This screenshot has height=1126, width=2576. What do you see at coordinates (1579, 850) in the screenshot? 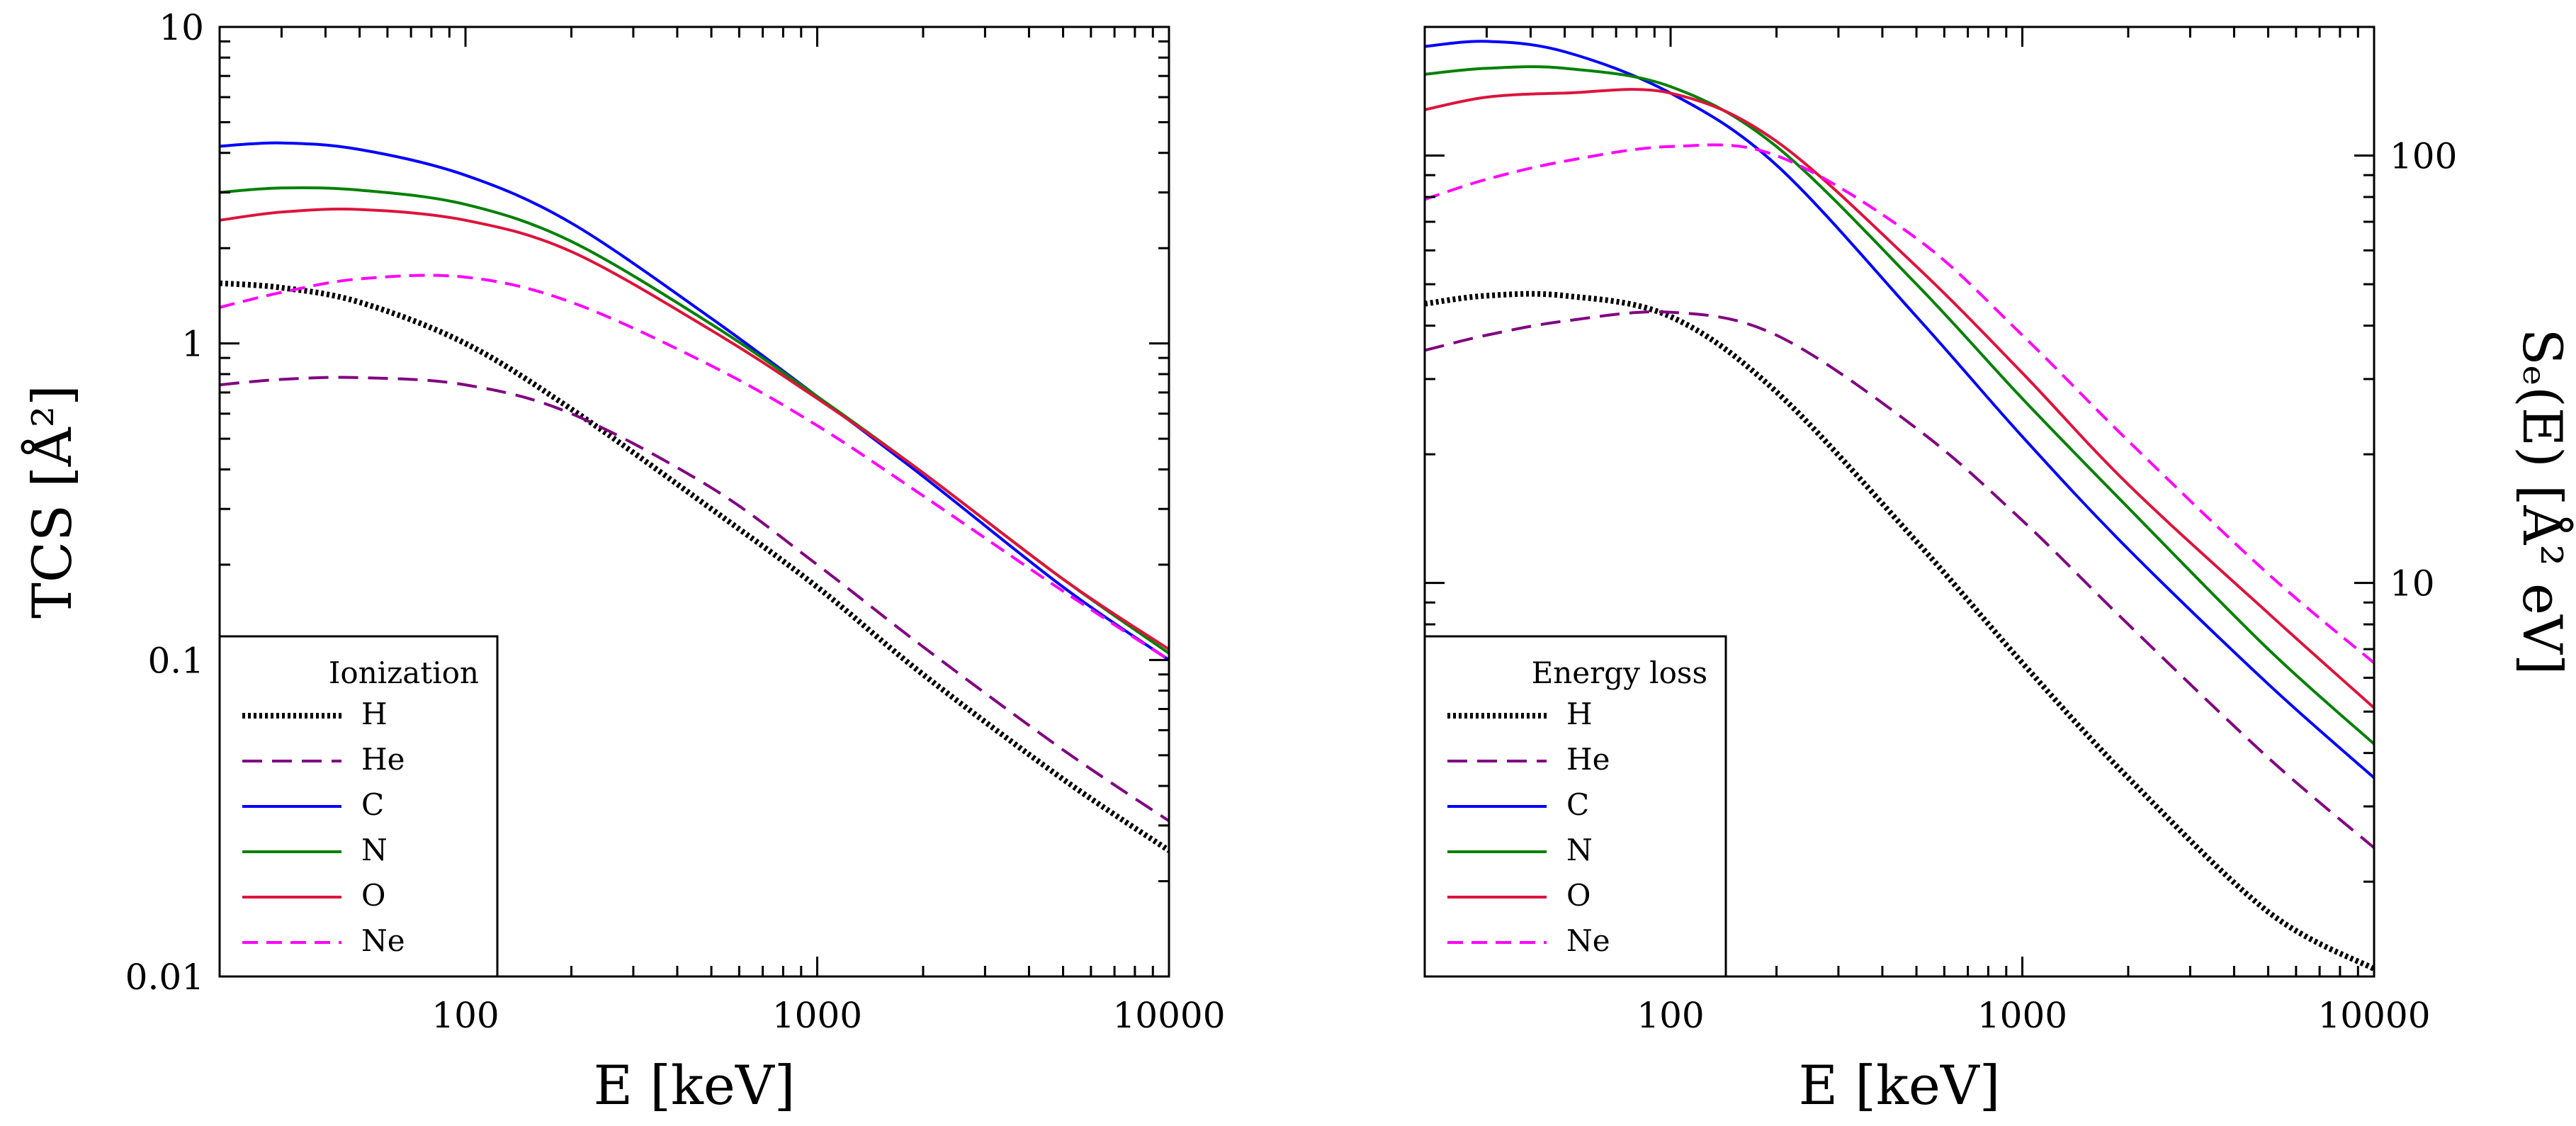
I see `energy-loss-legend-label-n: N` at bounding box center [1579, 850].